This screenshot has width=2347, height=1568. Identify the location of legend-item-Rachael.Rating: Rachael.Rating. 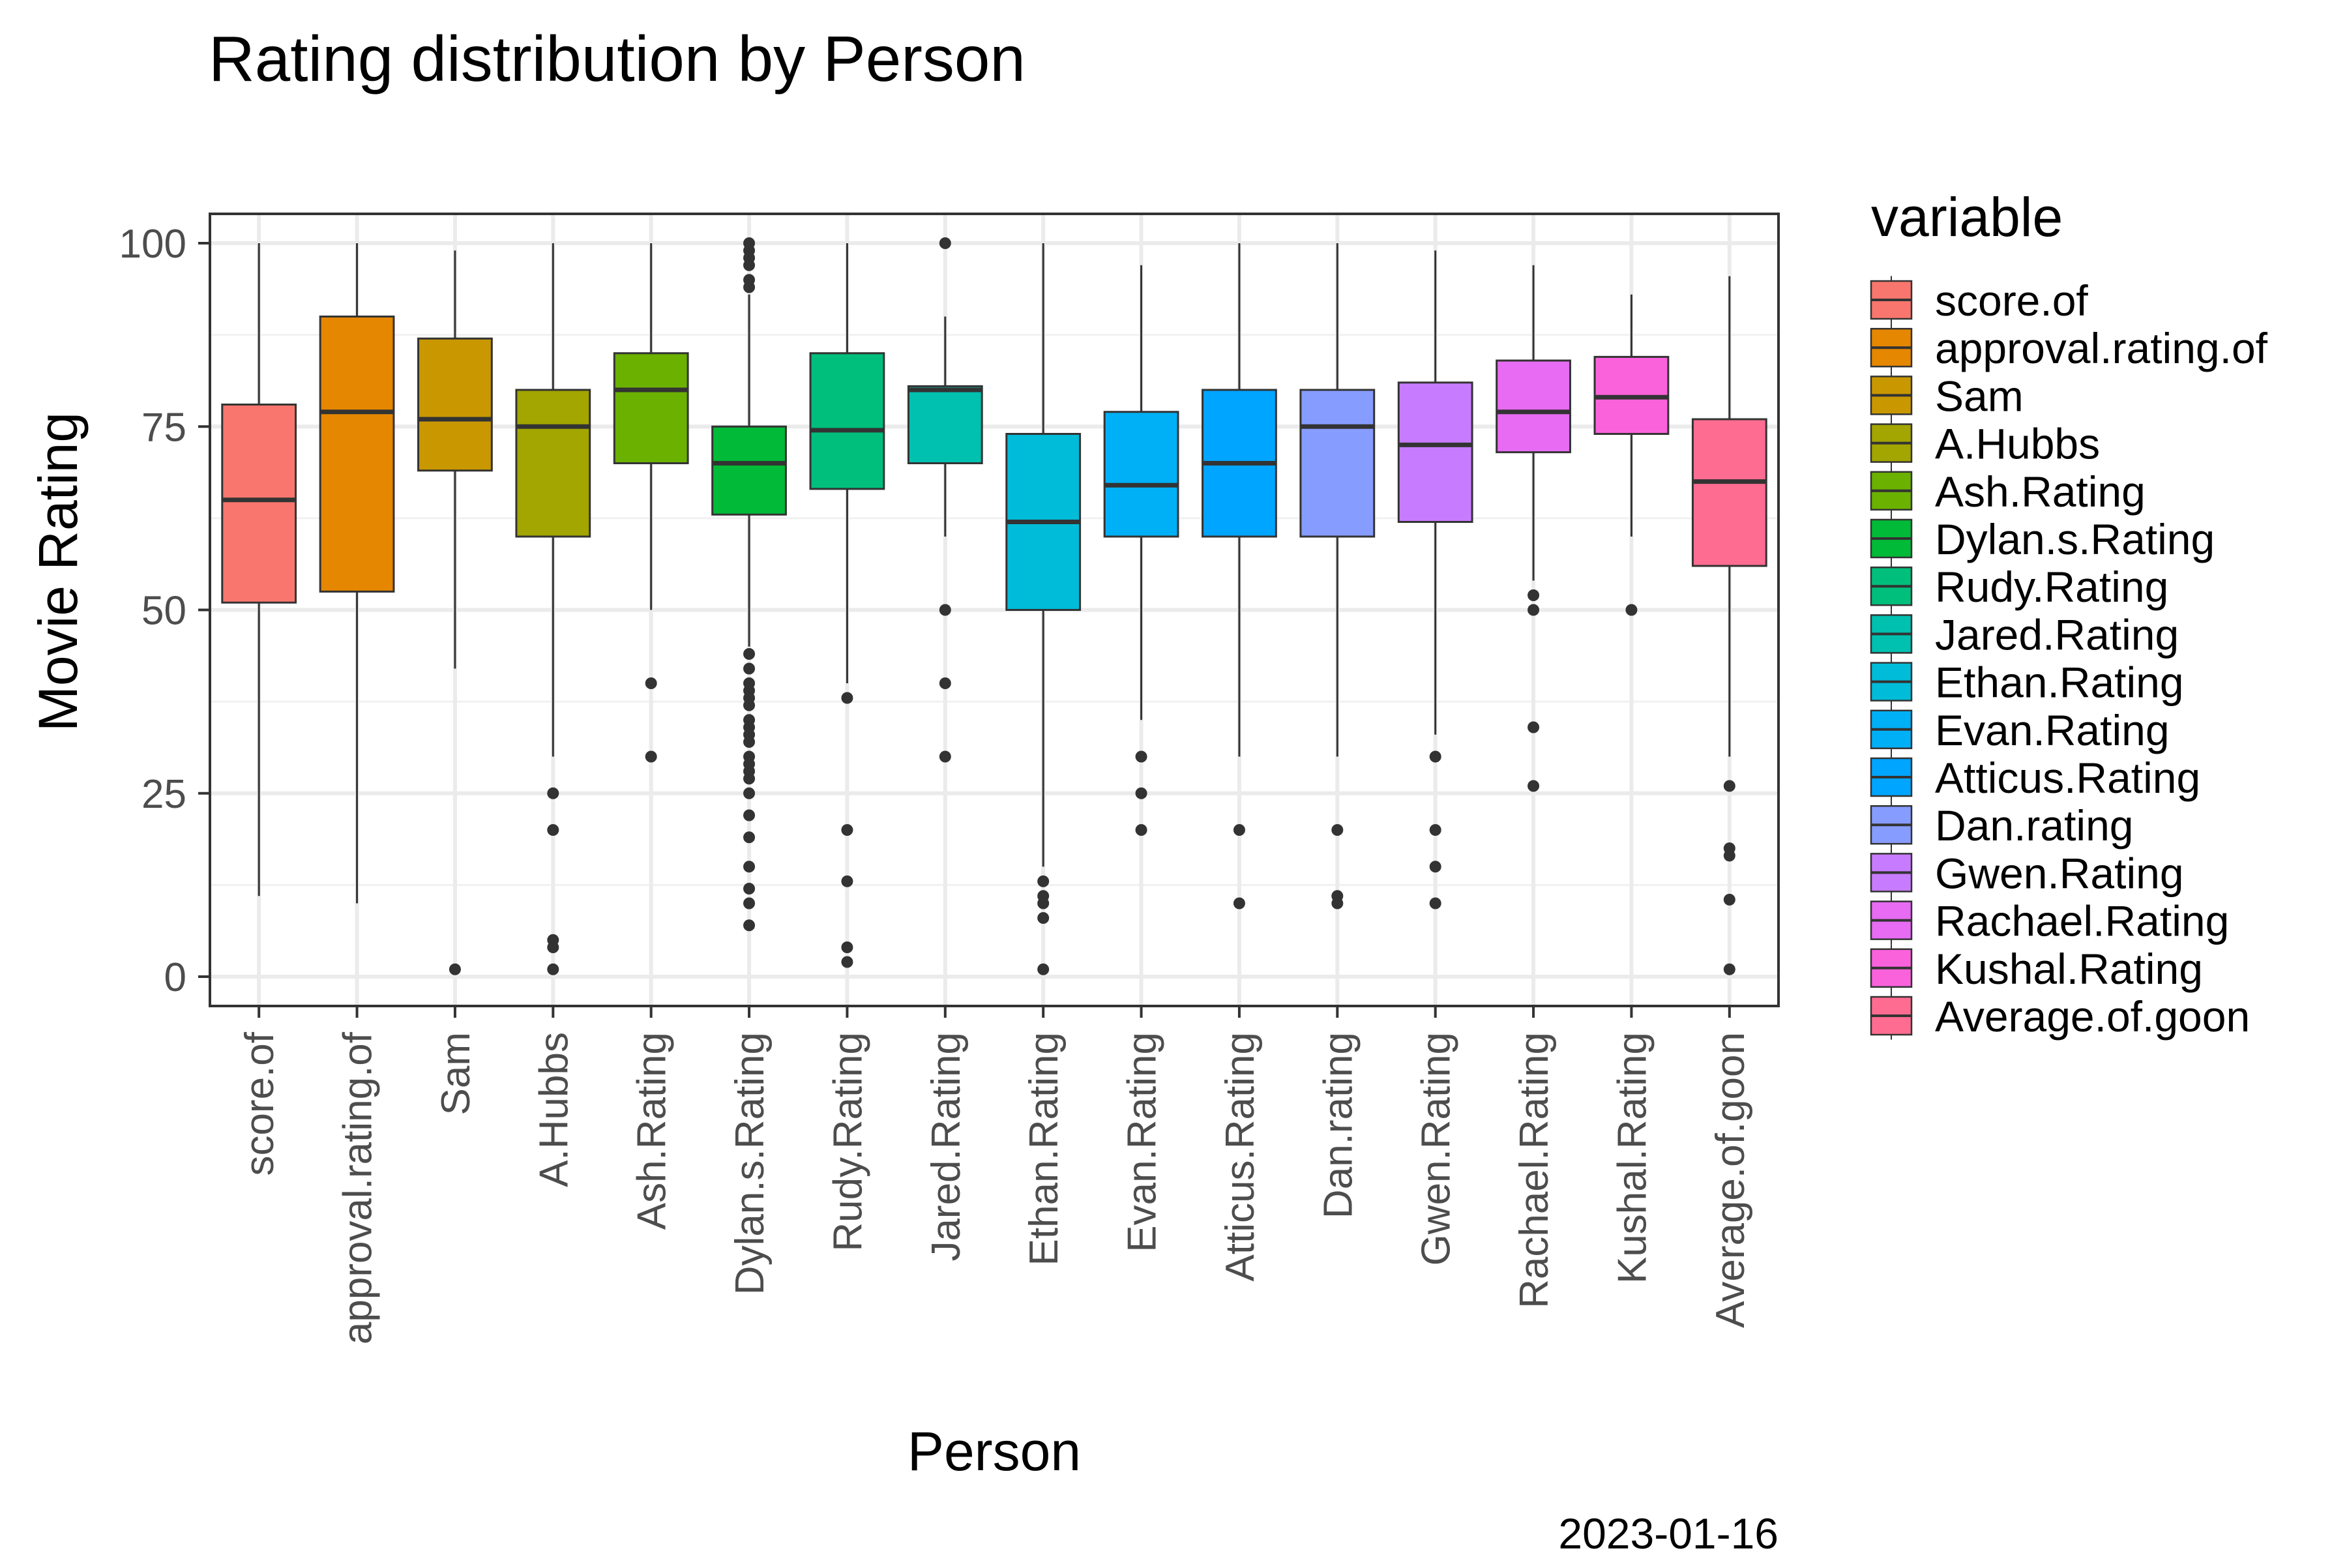
(2049, 921).